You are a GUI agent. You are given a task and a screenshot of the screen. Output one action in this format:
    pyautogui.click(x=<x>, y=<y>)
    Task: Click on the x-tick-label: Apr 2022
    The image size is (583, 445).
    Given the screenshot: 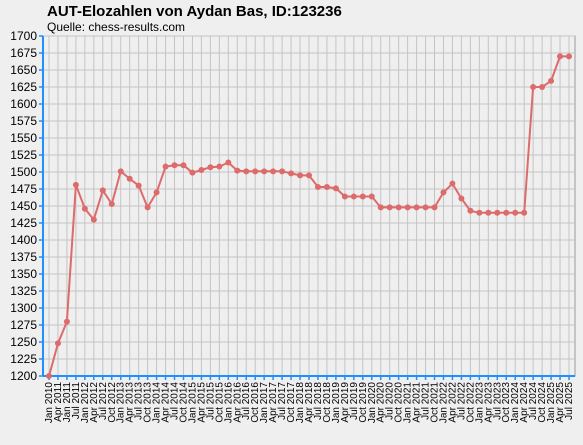 What is the action you would take?
    pyautogui.click(x=452, y=402)
    